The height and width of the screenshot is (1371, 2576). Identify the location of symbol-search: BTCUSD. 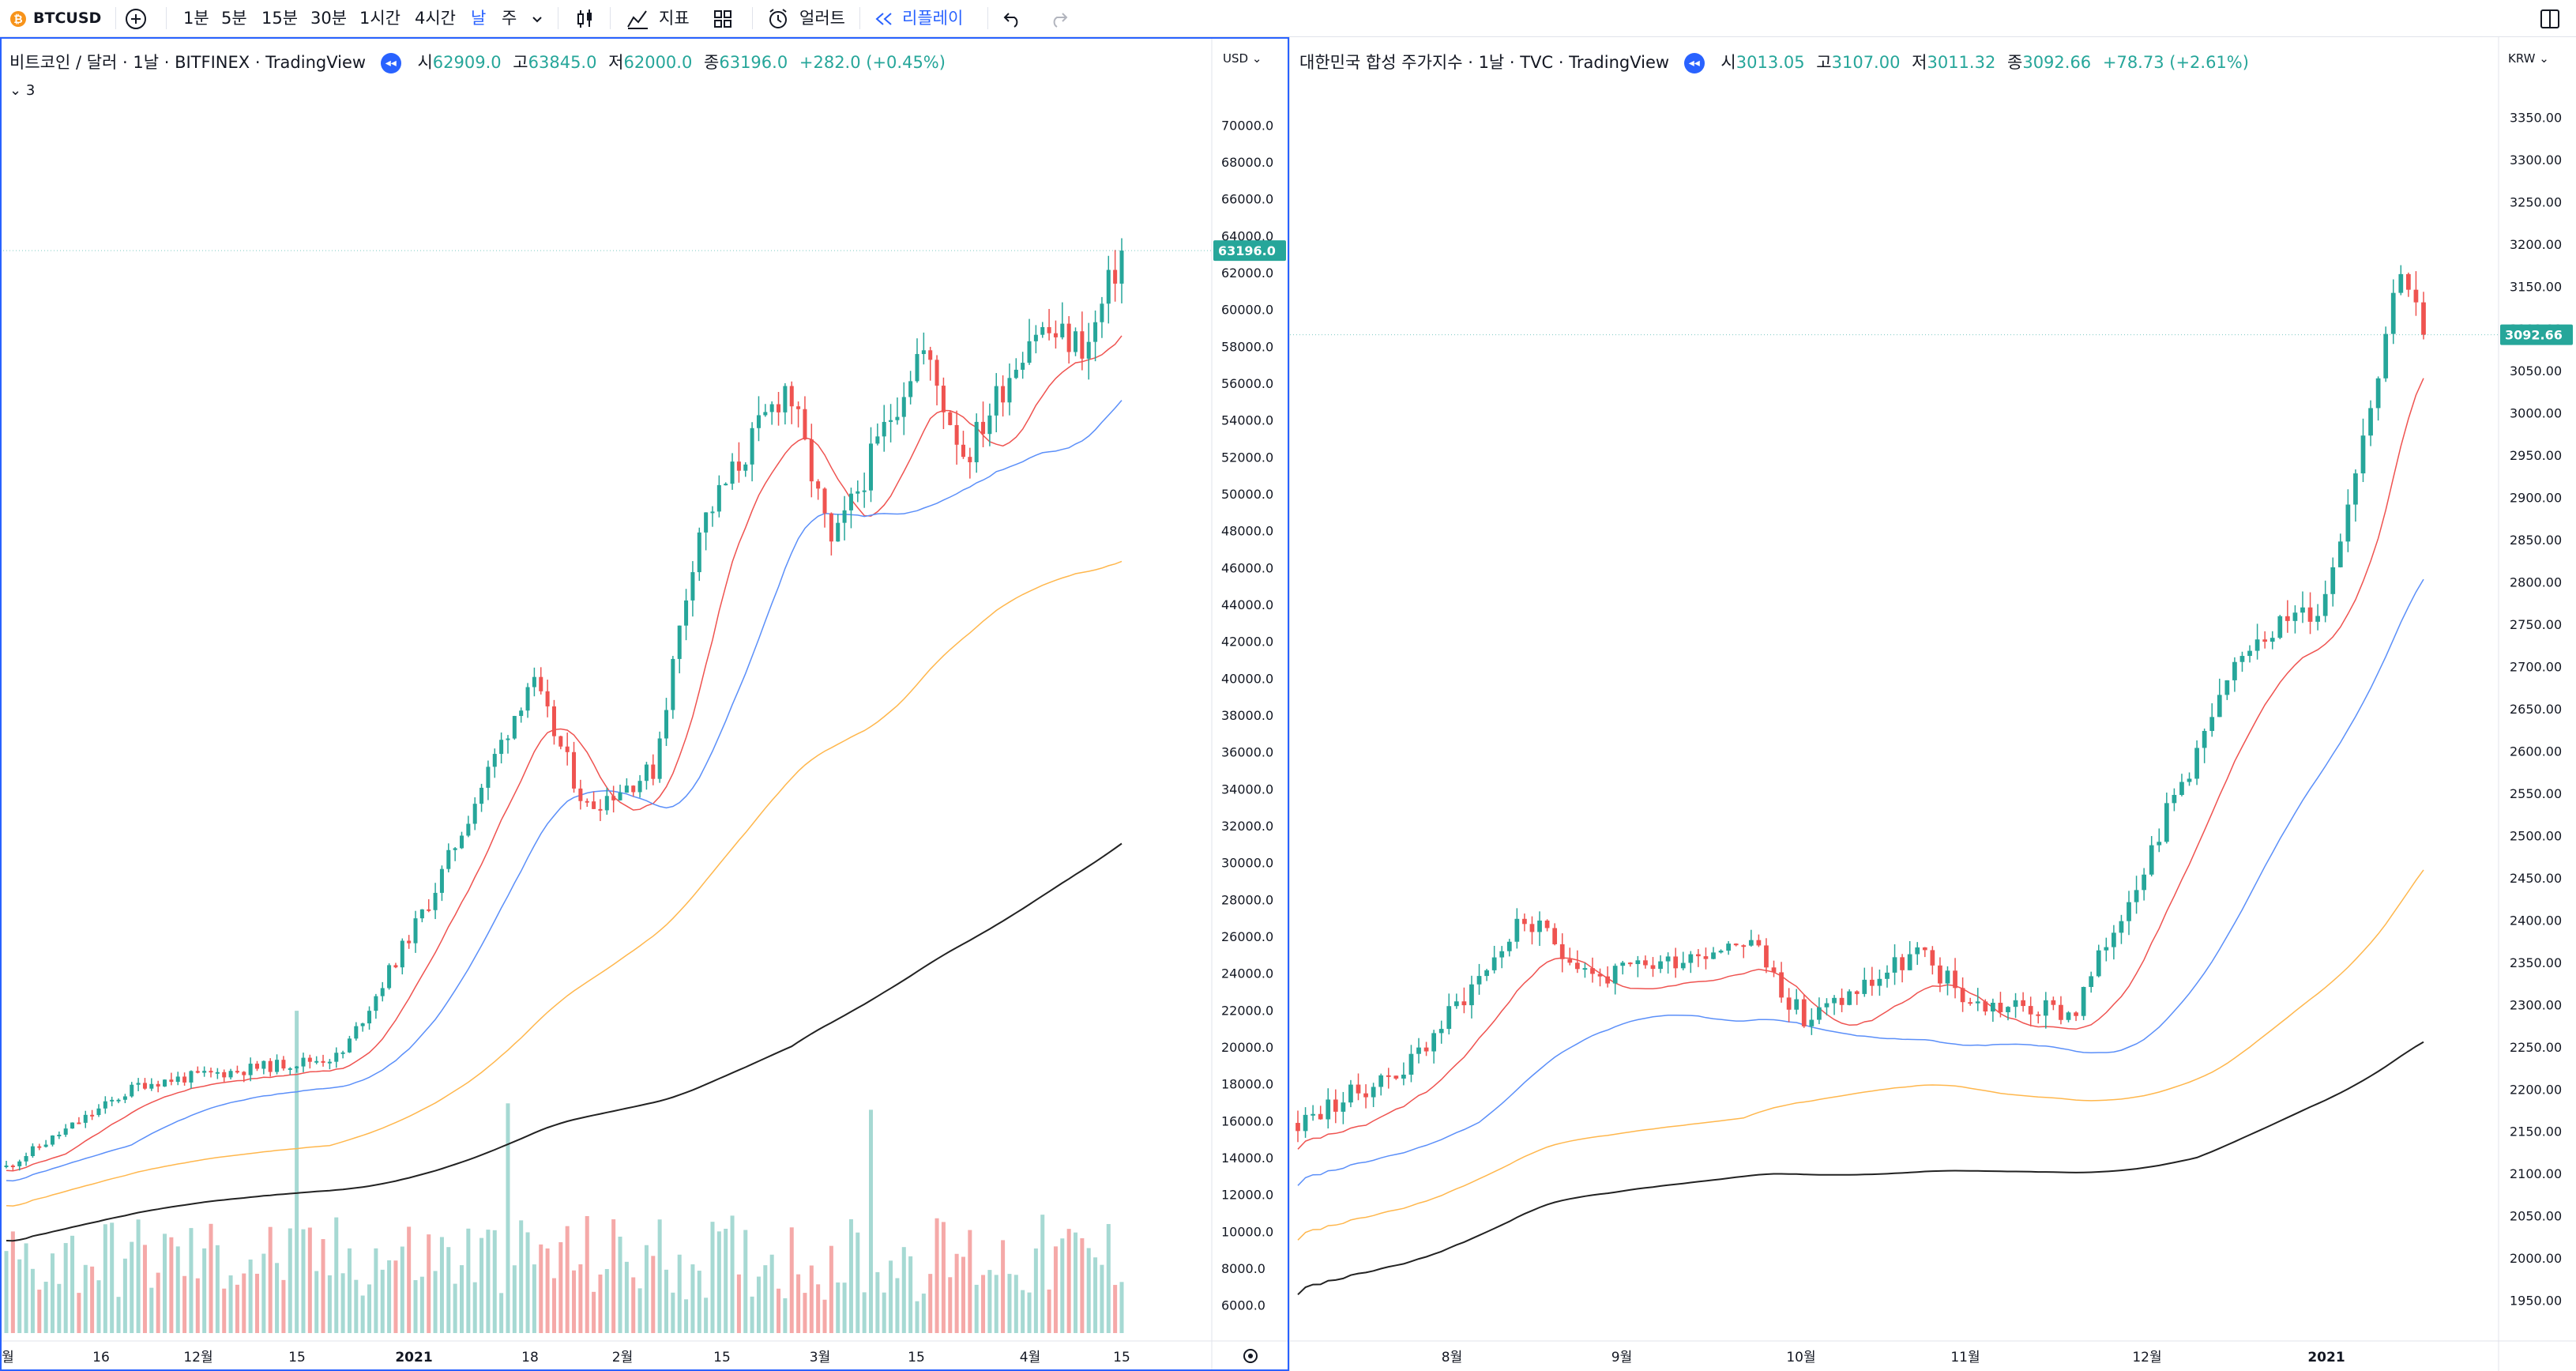
(67, 18).